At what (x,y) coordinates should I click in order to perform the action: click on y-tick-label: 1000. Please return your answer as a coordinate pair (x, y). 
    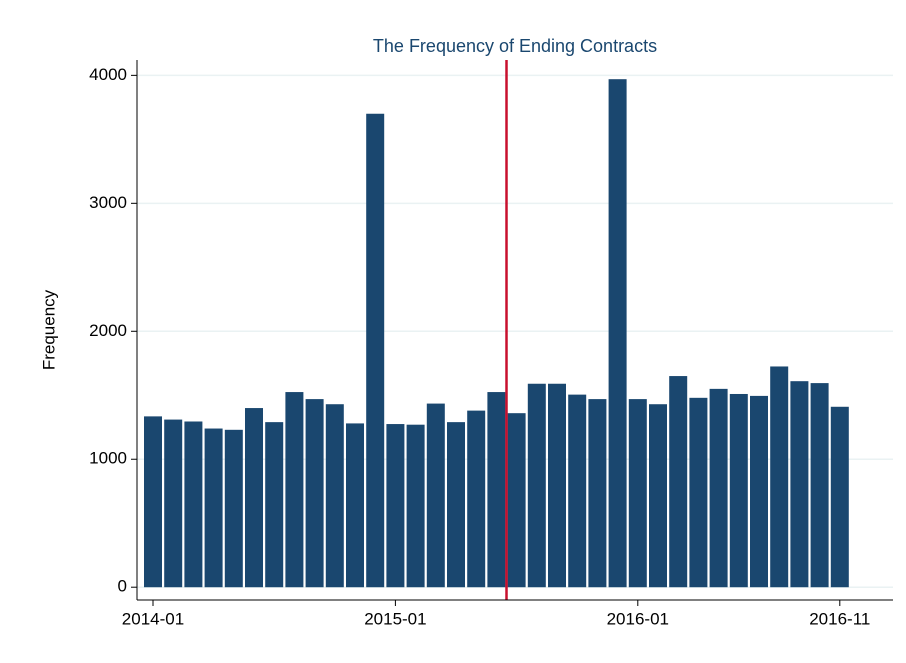
    Looking at the image, I should click on (108, 458).